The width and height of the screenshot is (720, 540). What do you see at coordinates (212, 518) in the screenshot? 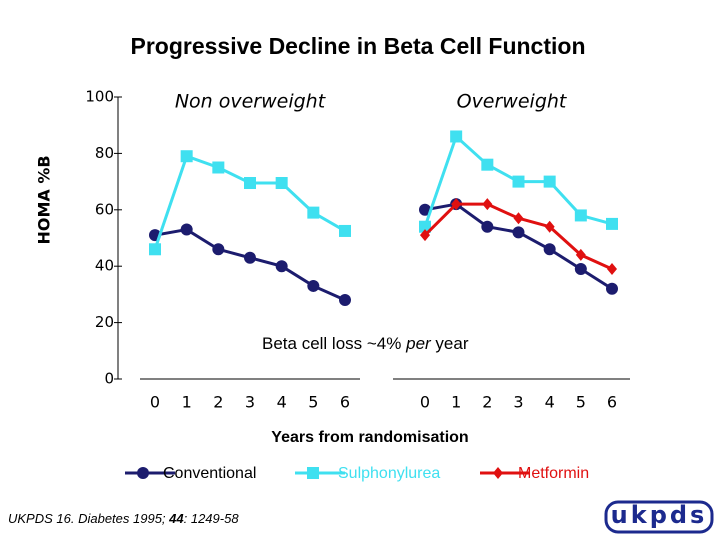
I see `citation-text: : 1249-58` at bounding box center [212, 518].